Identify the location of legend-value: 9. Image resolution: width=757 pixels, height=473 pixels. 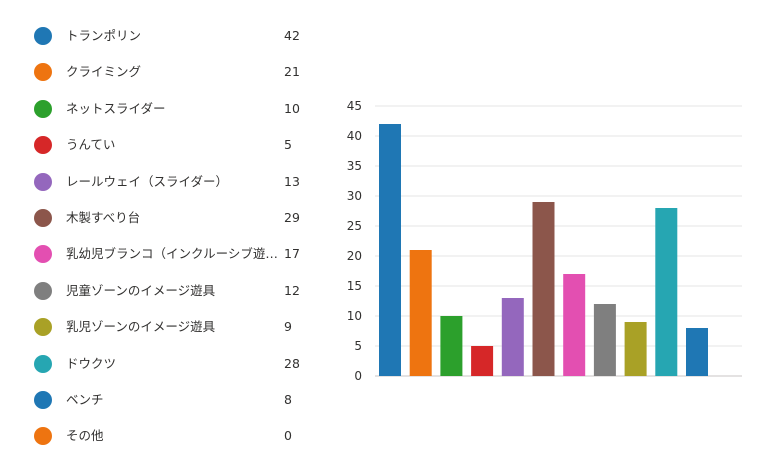
(288, 327).